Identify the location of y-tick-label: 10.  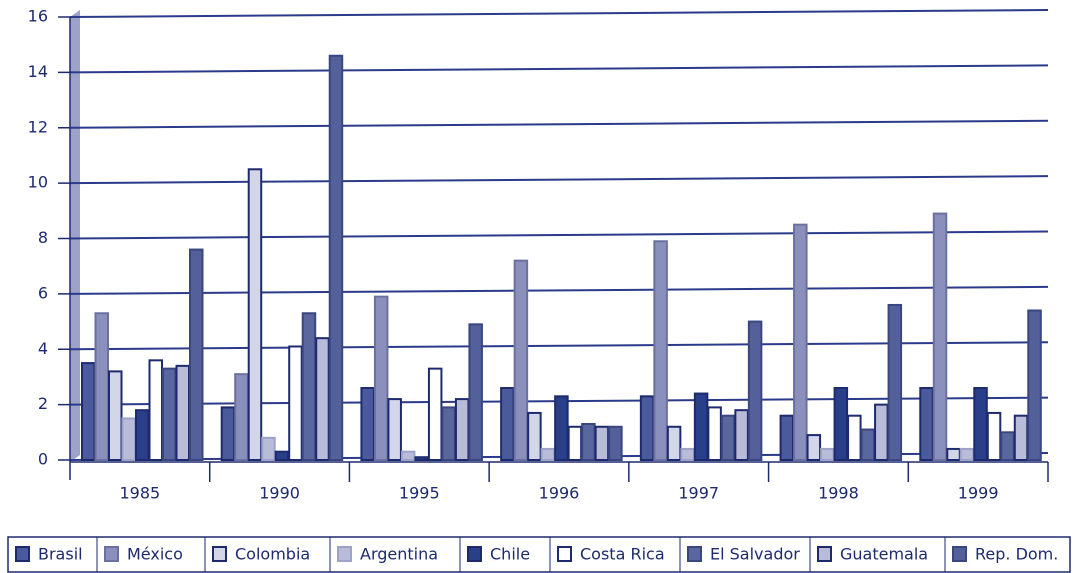
(38, 182).